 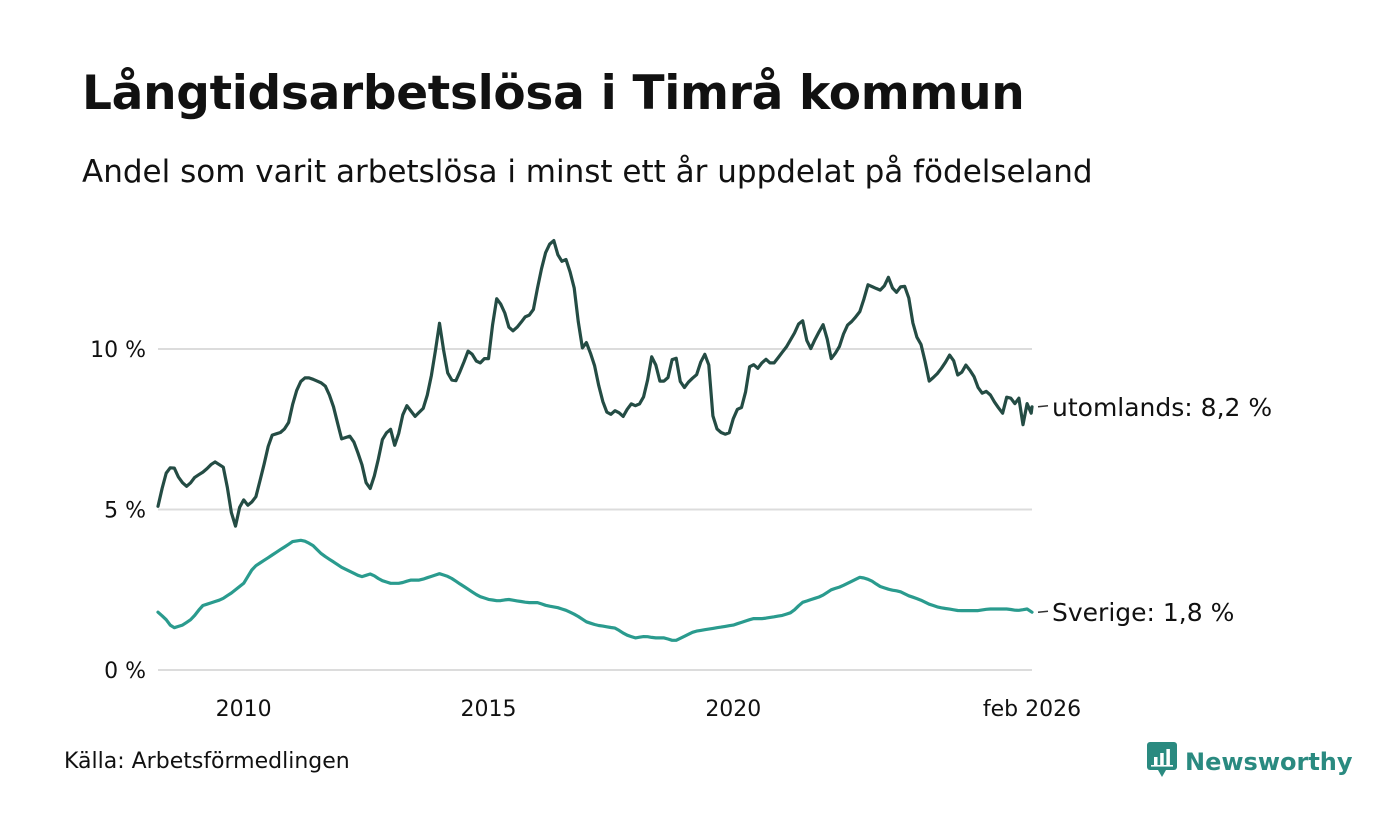 I want to click on x-tick-label: 2015, so click(x=489, y=709).